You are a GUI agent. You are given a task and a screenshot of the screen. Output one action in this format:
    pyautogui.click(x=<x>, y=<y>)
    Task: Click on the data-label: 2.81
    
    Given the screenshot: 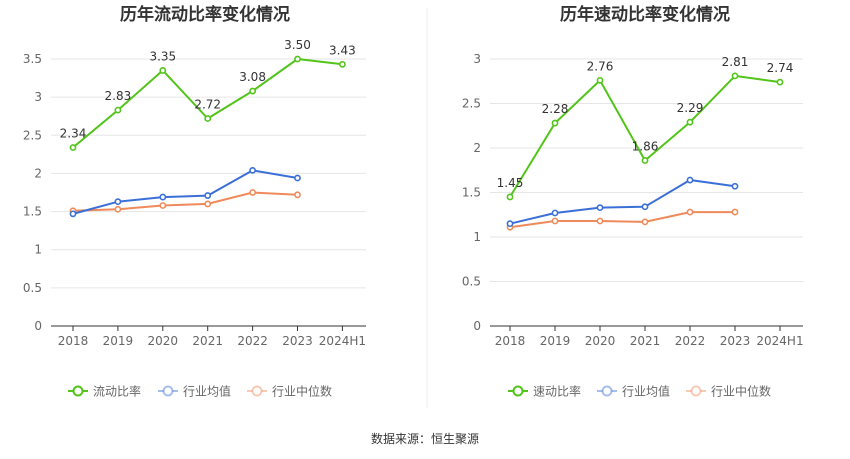 What is the action you would take?
    pyautogui.click(x=735, y=62)
    